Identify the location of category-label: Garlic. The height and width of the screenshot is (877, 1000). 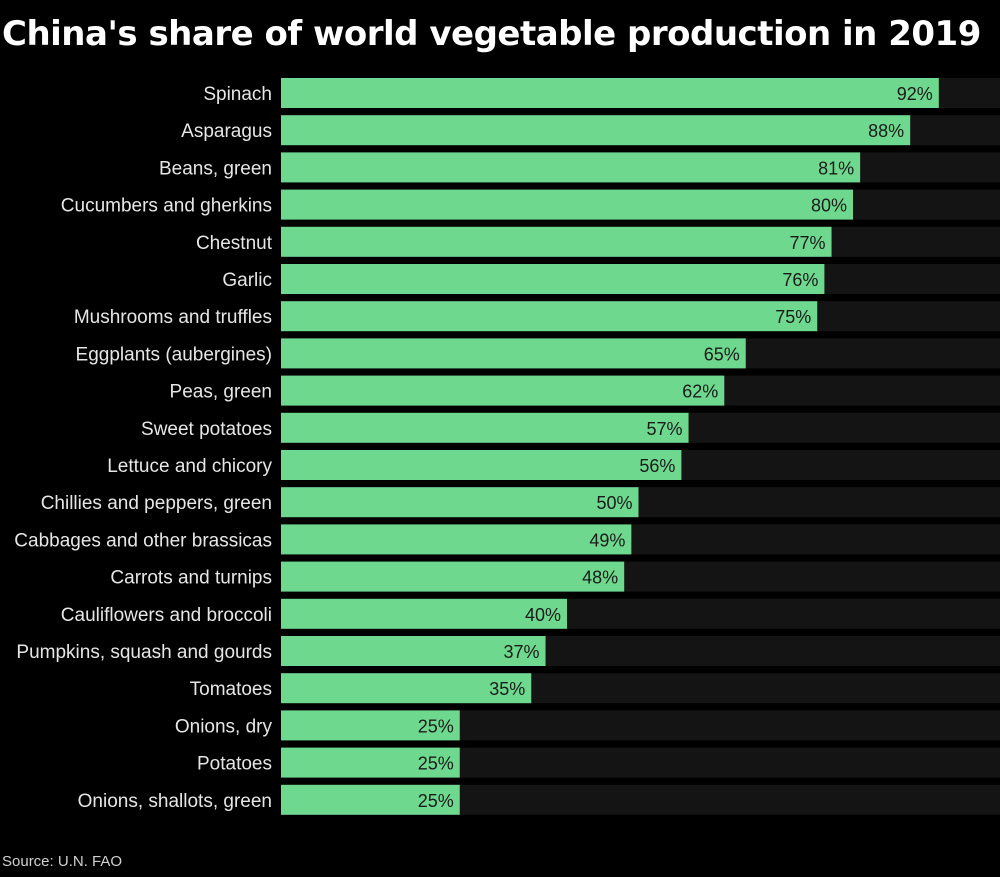
(247, 280).